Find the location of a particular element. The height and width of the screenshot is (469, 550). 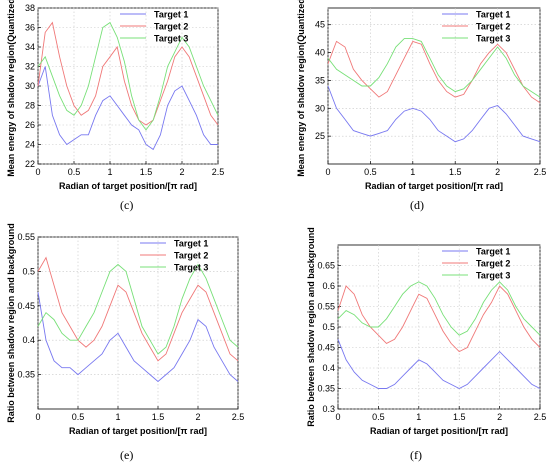

y-tick-label: 0.6 is located at coordinates (328, 286).